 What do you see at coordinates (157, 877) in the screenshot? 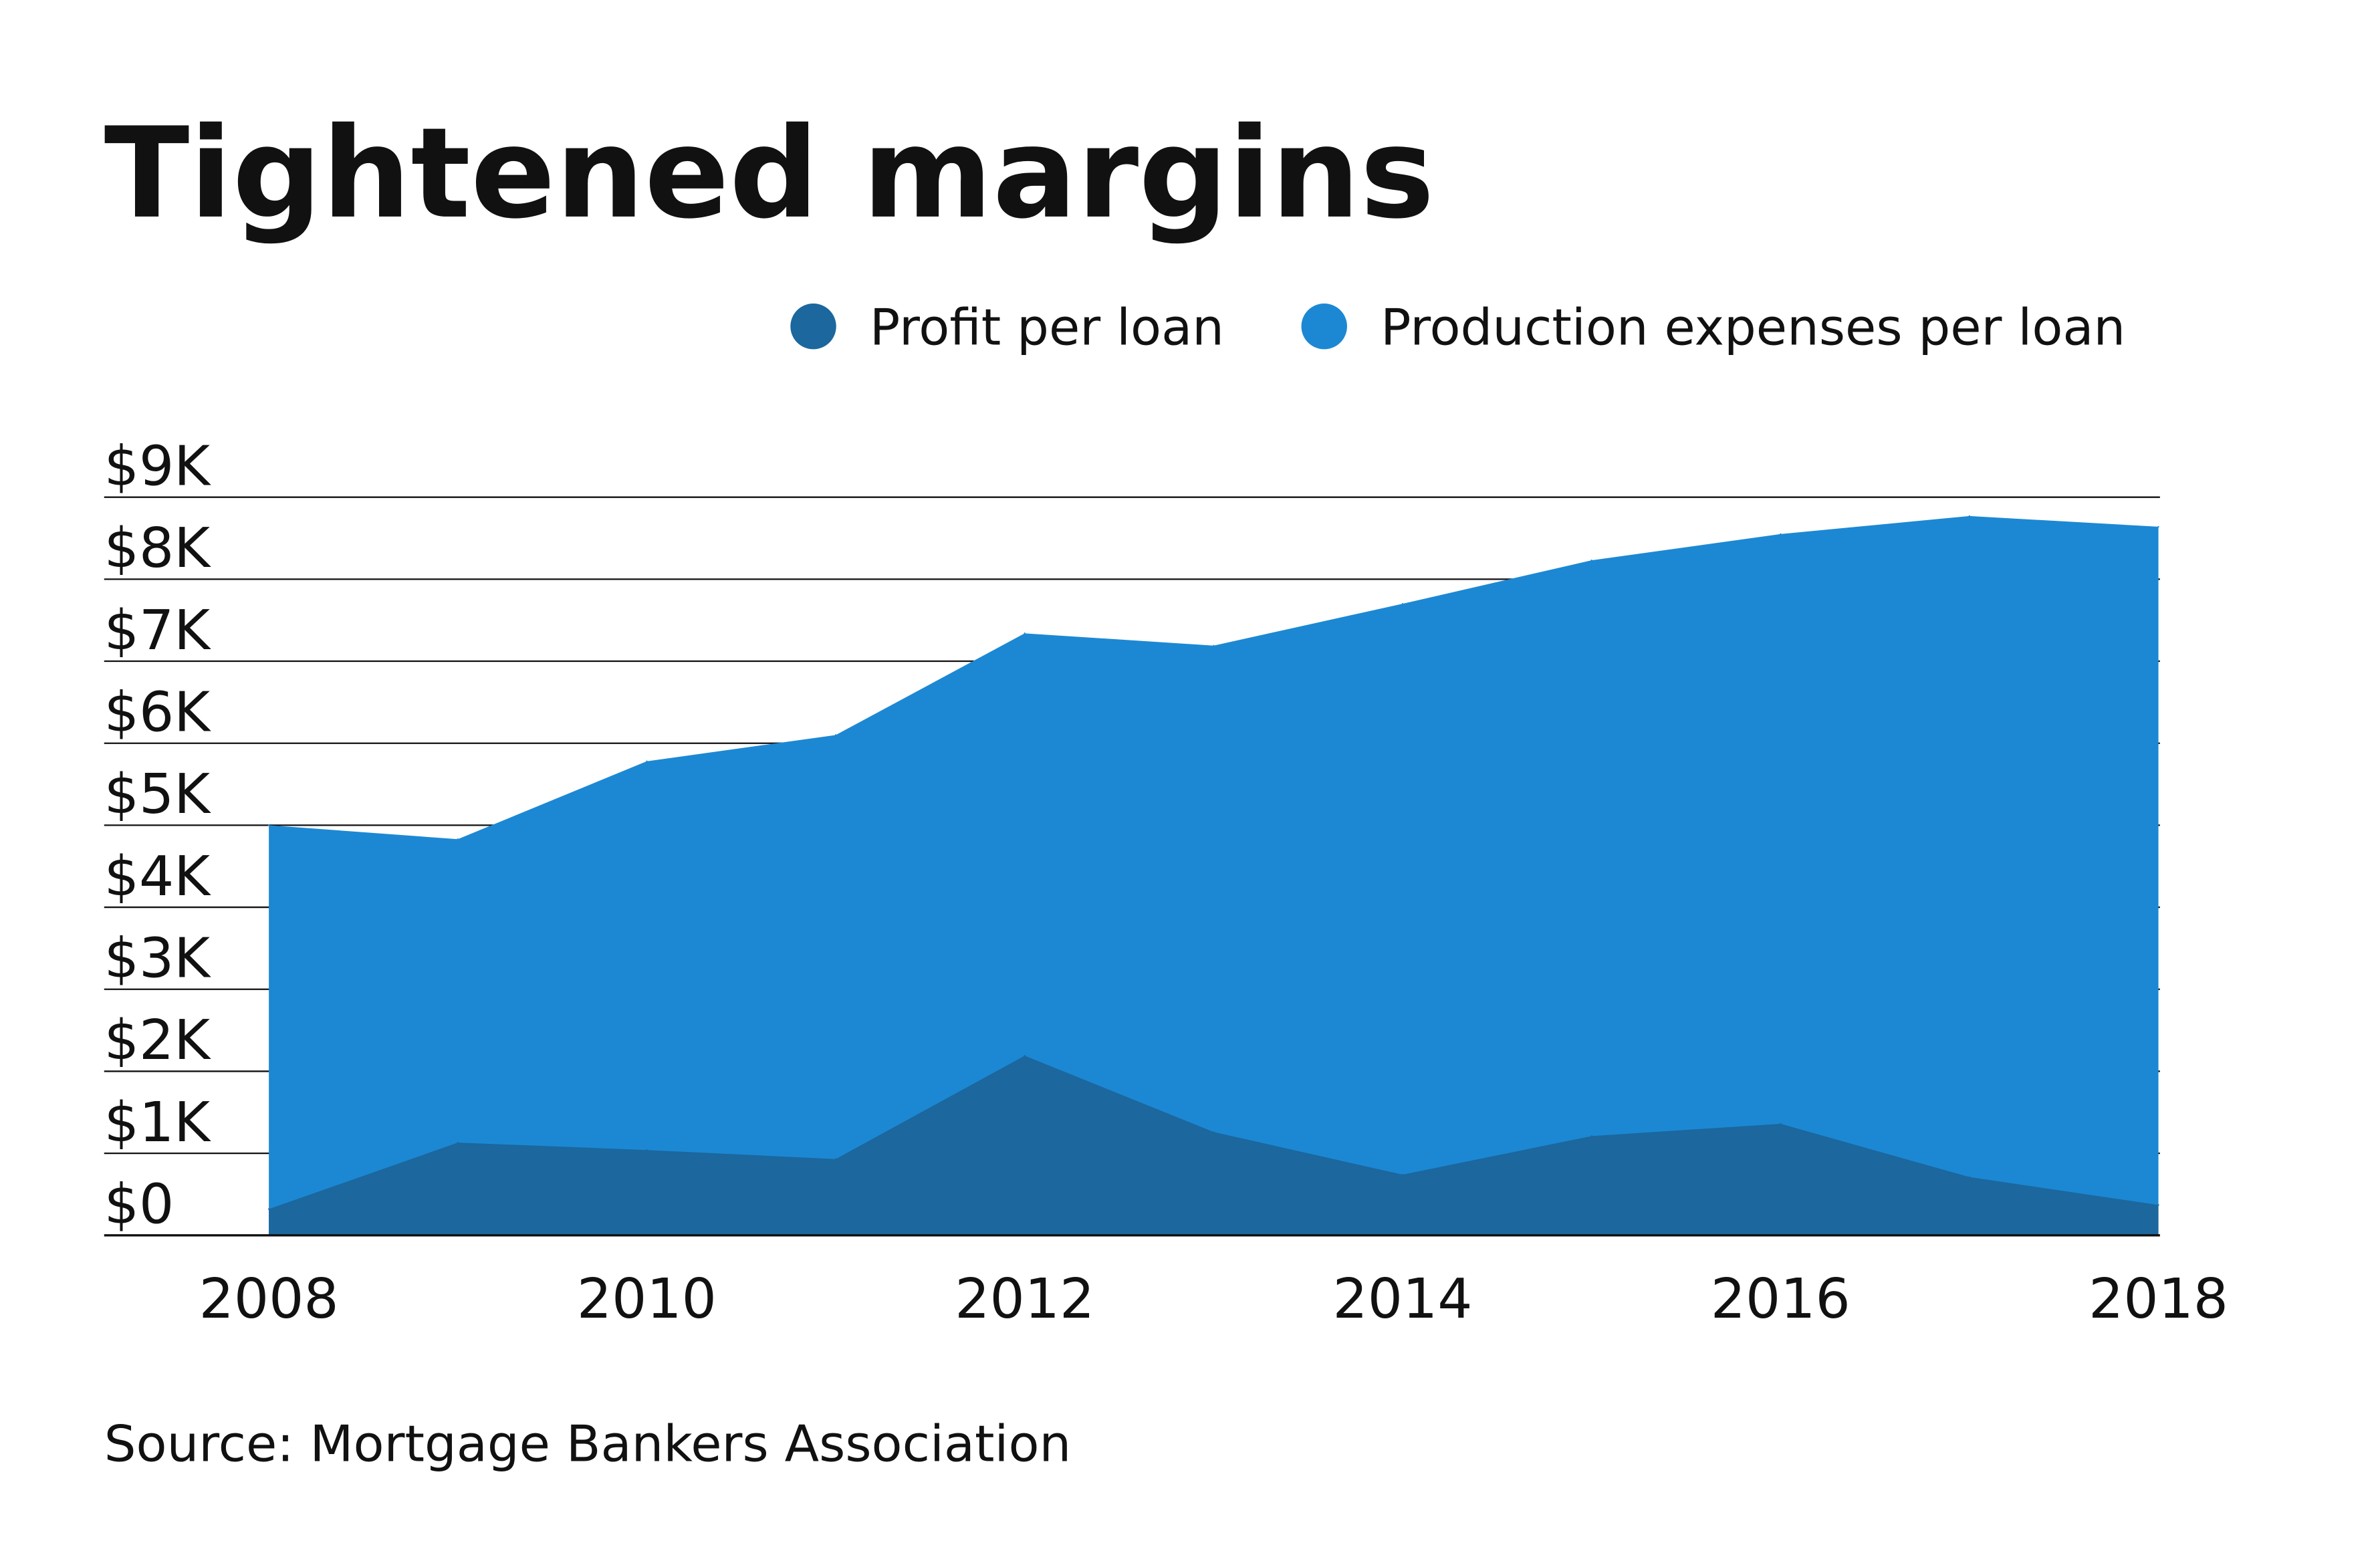
I see `y-tick-label: $4K` at bounding box center [157, 877].